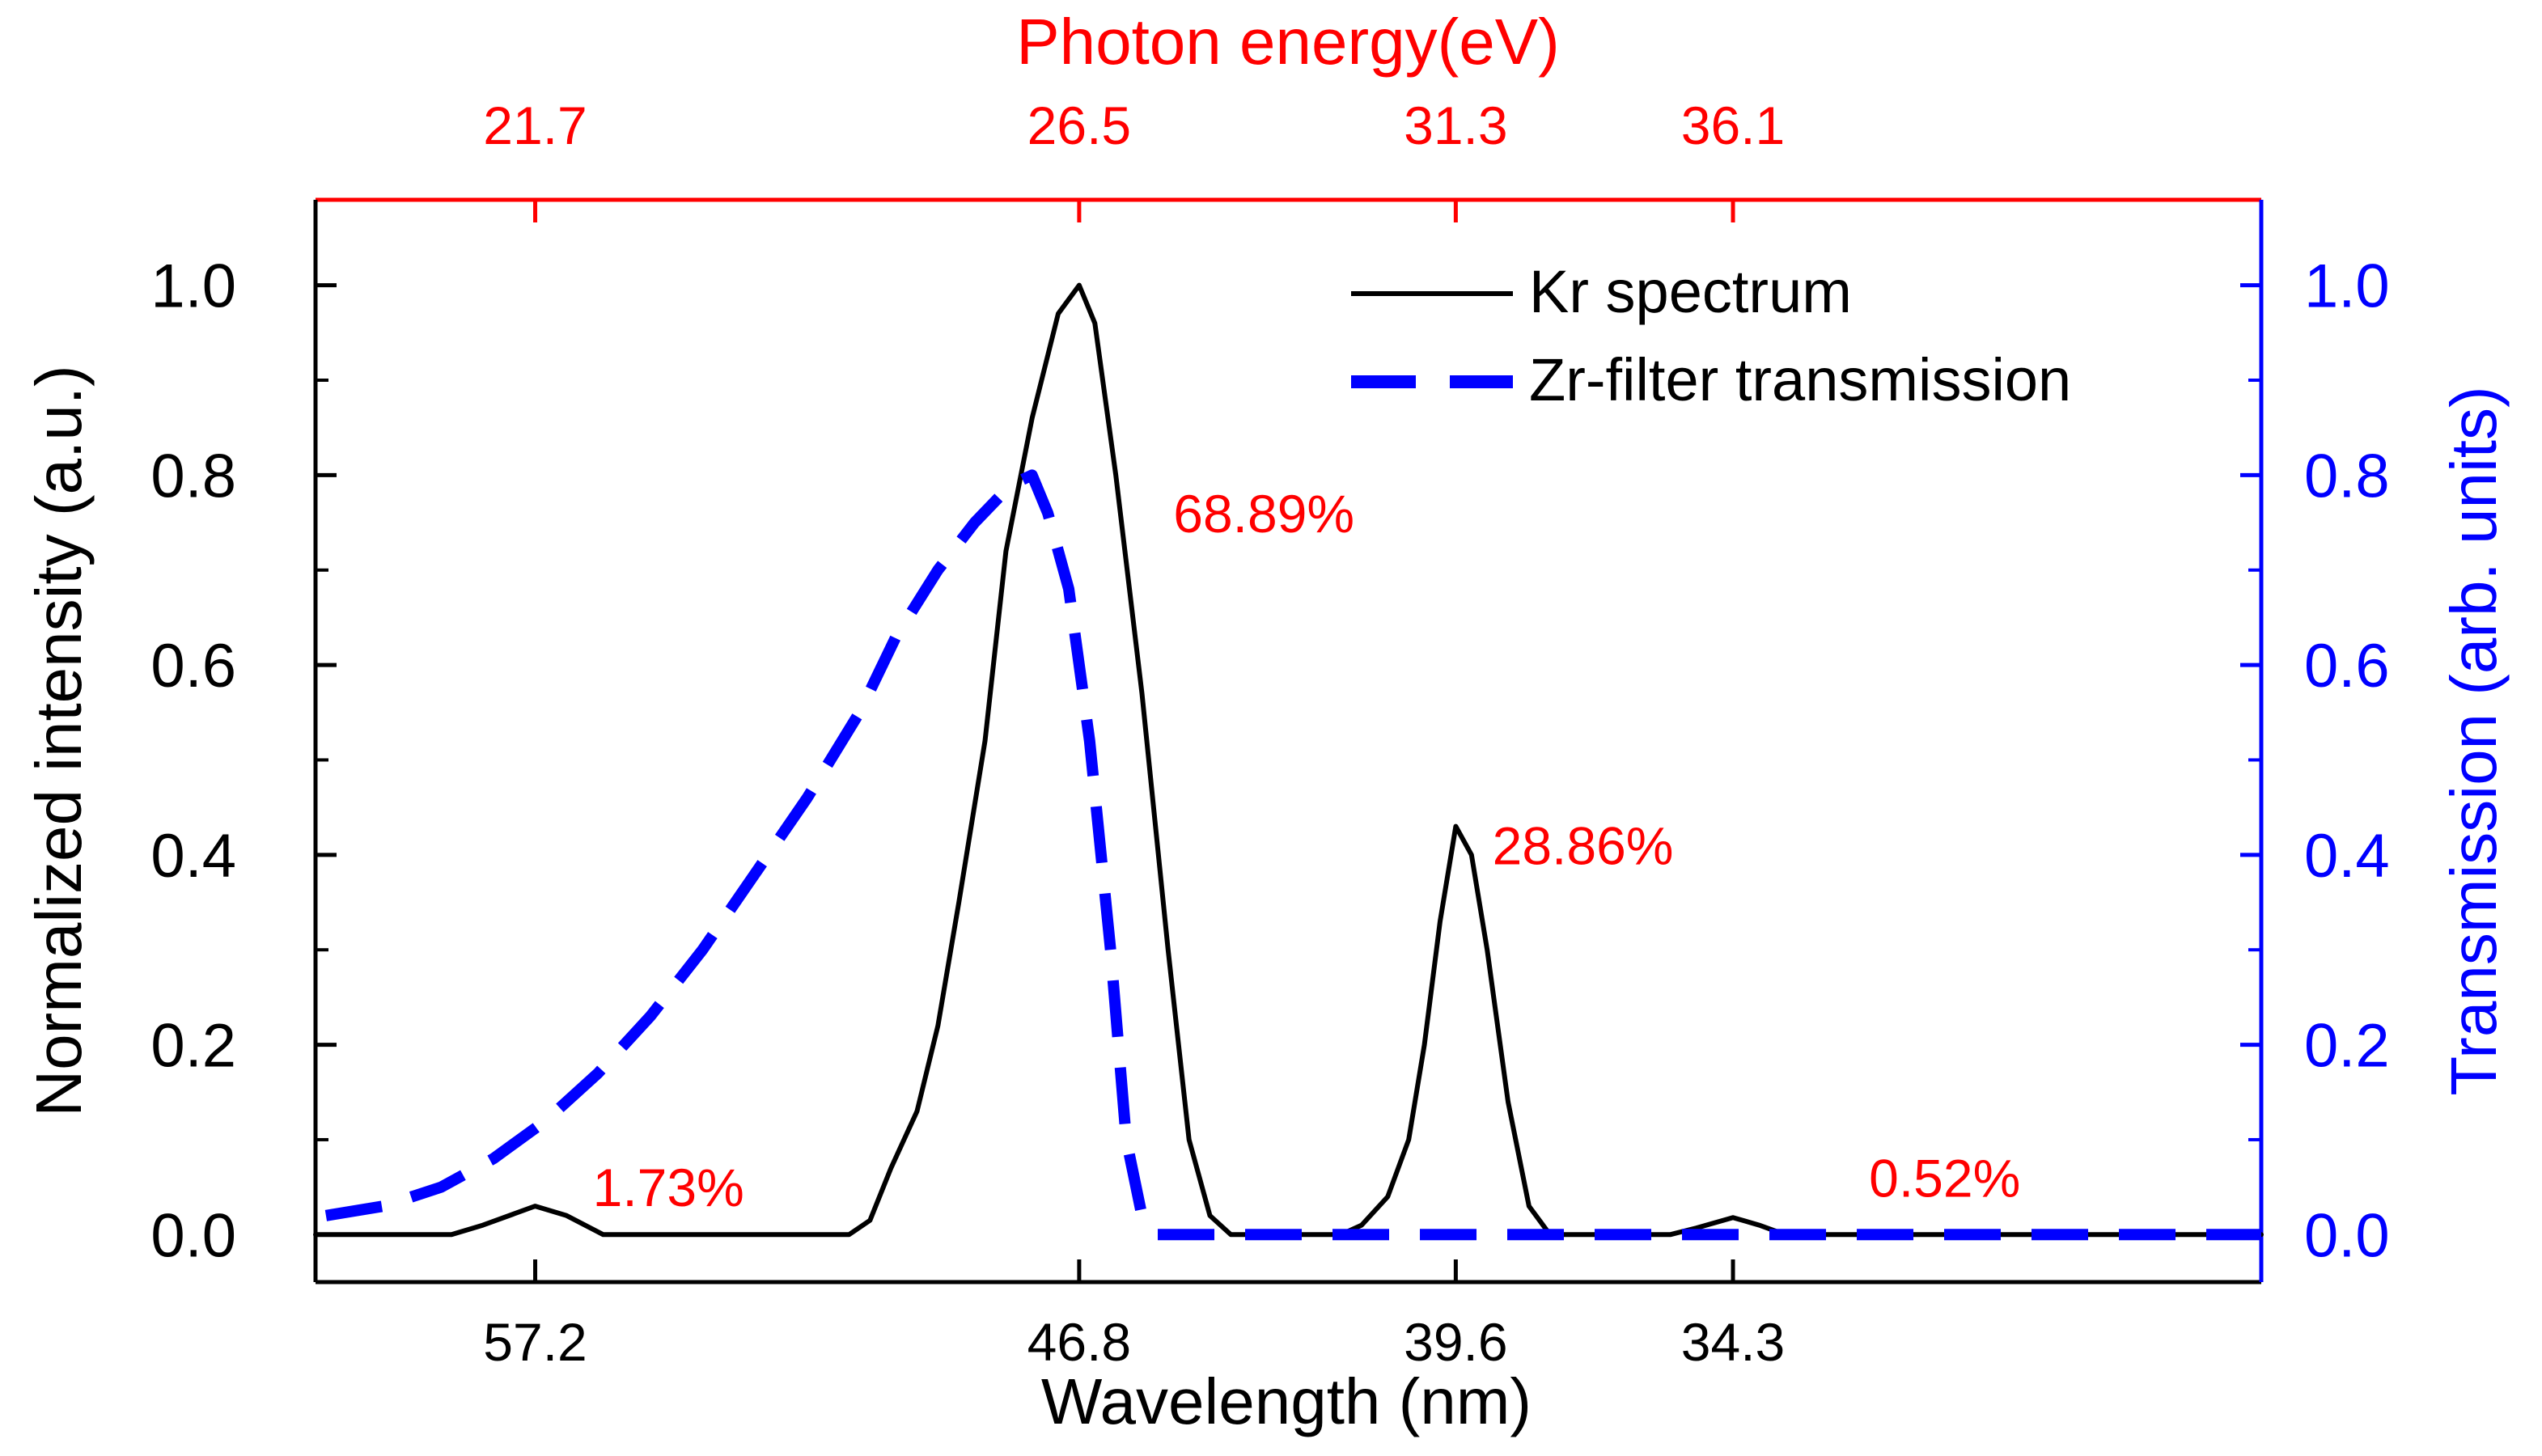  Describe the element at coordinates (1944, 1178) in the screenshot. I see `annotation-label-3: 0.52%` at that location.